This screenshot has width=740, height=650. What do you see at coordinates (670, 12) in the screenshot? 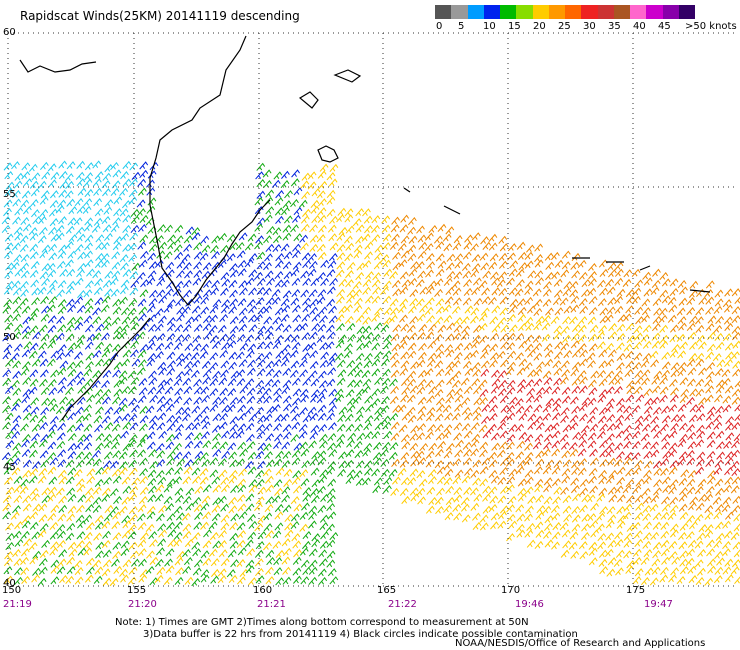
I see `legend-swatch` at bounding box center [670, 12].